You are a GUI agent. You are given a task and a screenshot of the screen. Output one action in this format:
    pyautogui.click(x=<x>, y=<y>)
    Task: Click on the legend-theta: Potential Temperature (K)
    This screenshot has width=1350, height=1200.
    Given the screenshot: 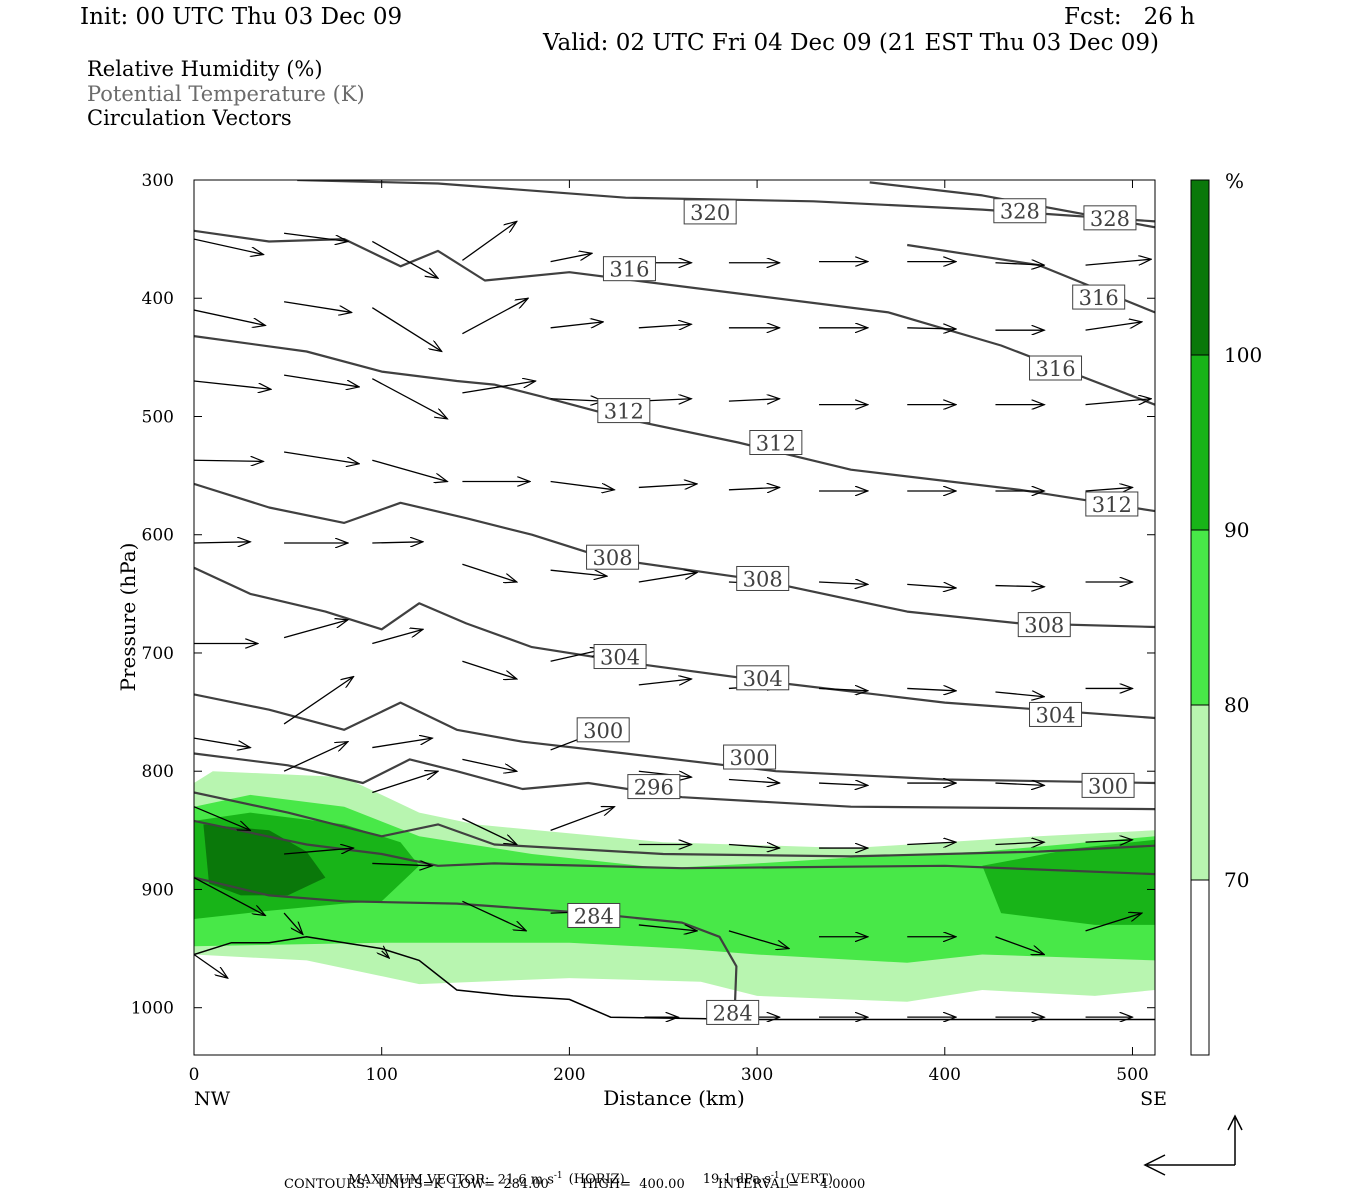 What is the action you would take?
    pyautogui.click(x=226, y=94)
    